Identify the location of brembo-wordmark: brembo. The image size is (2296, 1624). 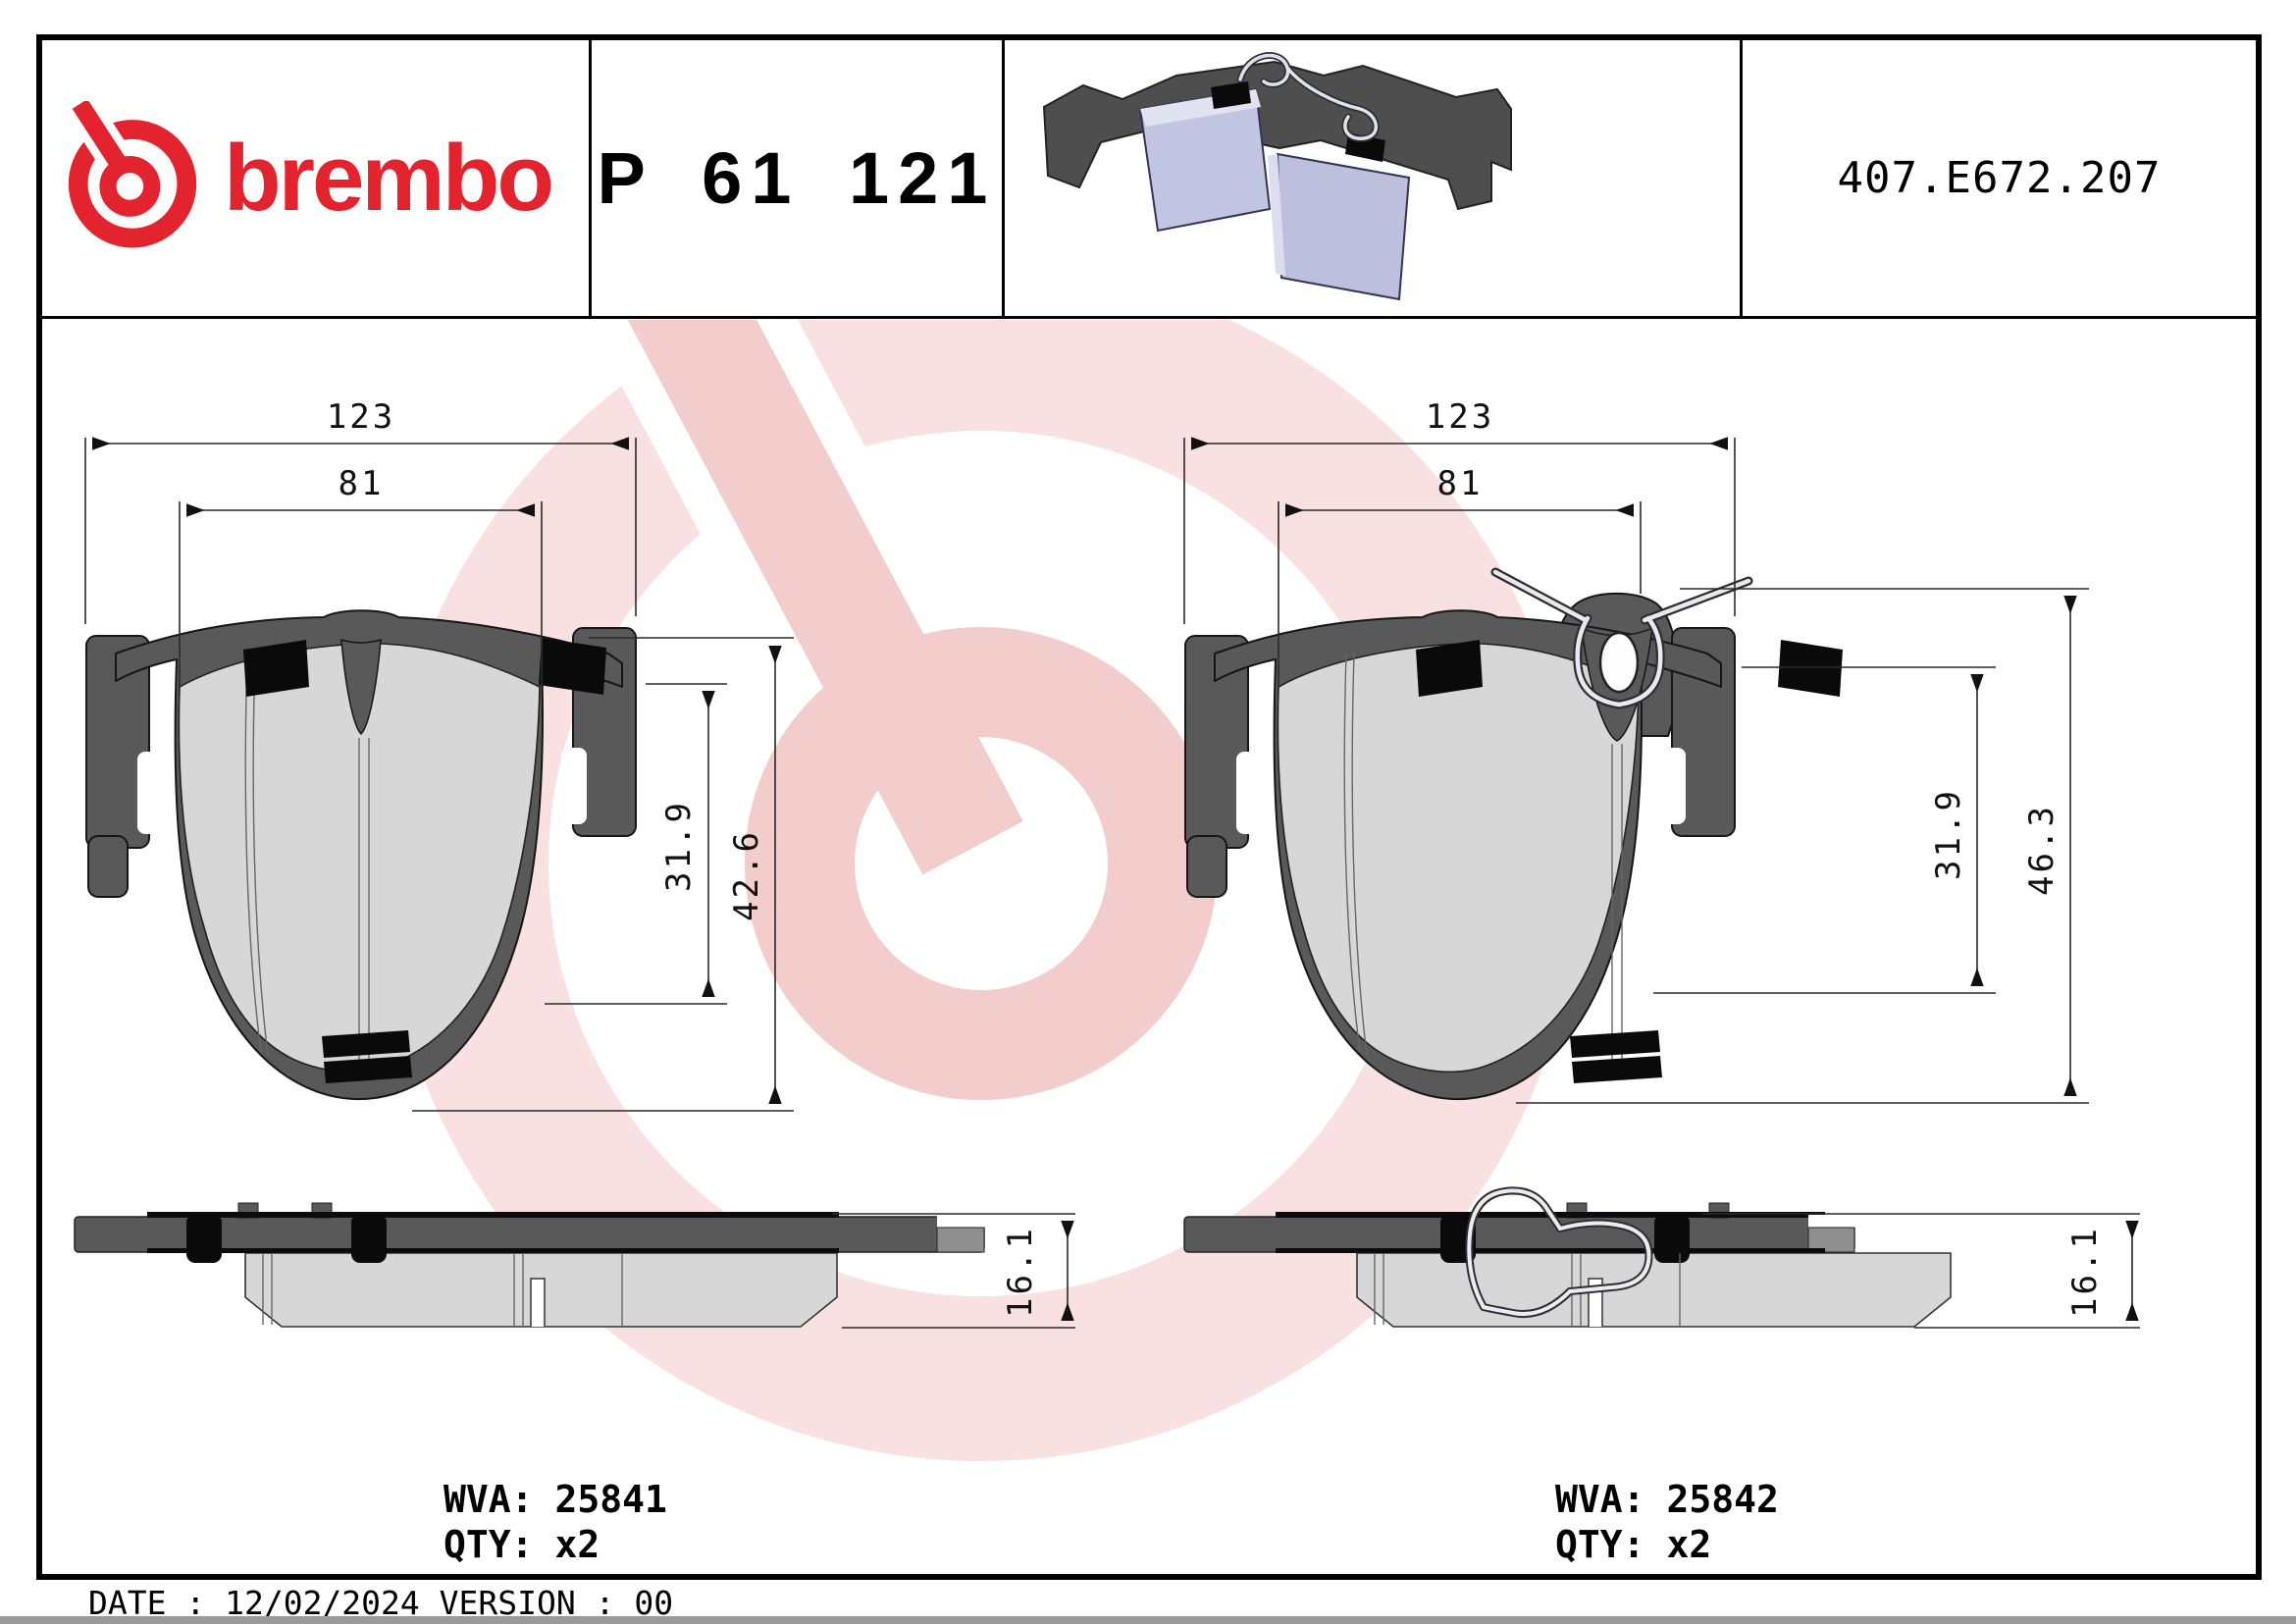
(389, 178).